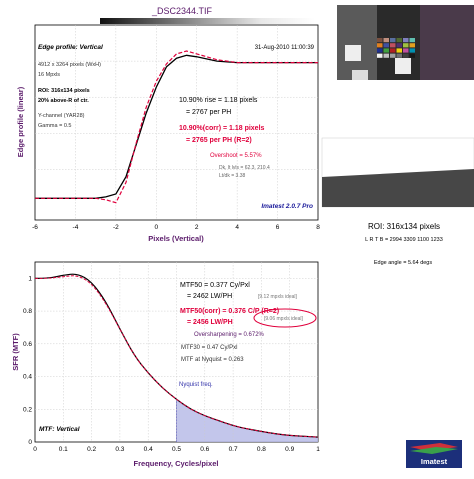  Describe the element at coordinates (229, 335) in the screenshot. I see `oversharpening-text: Oversharpening = 0.672%` at that location.